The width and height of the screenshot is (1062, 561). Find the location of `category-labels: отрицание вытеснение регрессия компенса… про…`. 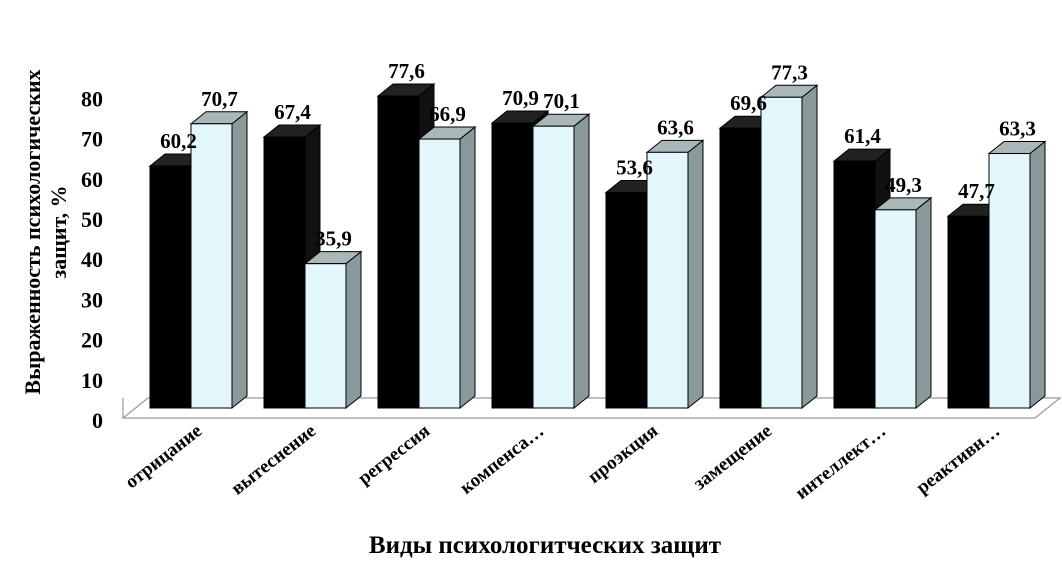

category-labels: отрицание вытеснение регрессия компенса… про… is located at coordinates (562, 461).